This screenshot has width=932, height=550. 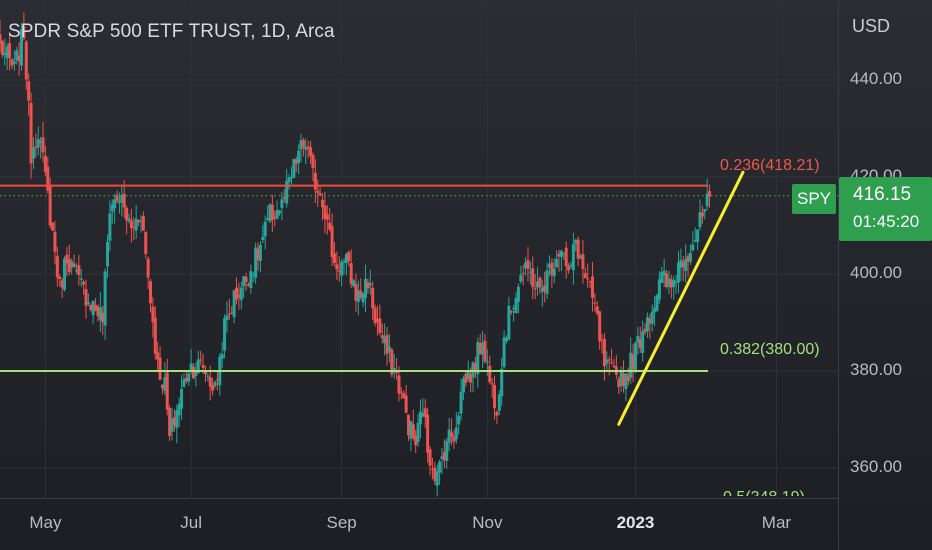 What do you see at coordinates (871, 26) in the screenshot?
I see `currency-label: USD` at bounding box center [871, 26].